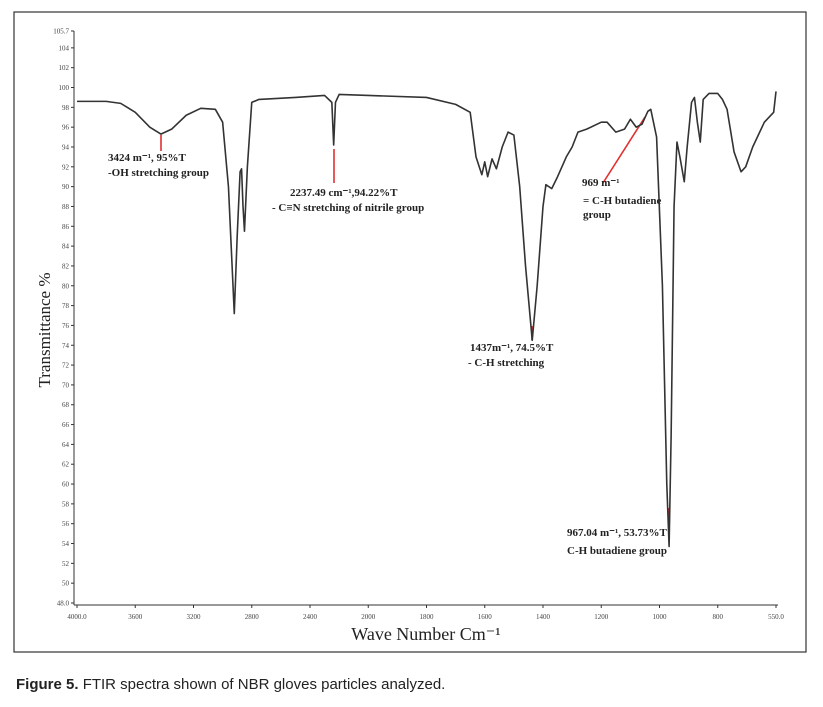  Describe the element at coordinates (61, 32) in the screenshot. I see `y-tick-label: 105.7` at that location.